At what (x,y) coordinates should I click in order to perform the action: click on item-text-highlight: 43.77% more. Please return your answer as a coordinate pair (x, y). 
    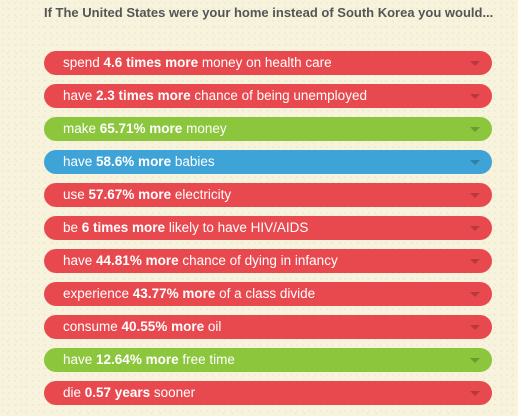
    Looking at the image, I should click on (174, 293).